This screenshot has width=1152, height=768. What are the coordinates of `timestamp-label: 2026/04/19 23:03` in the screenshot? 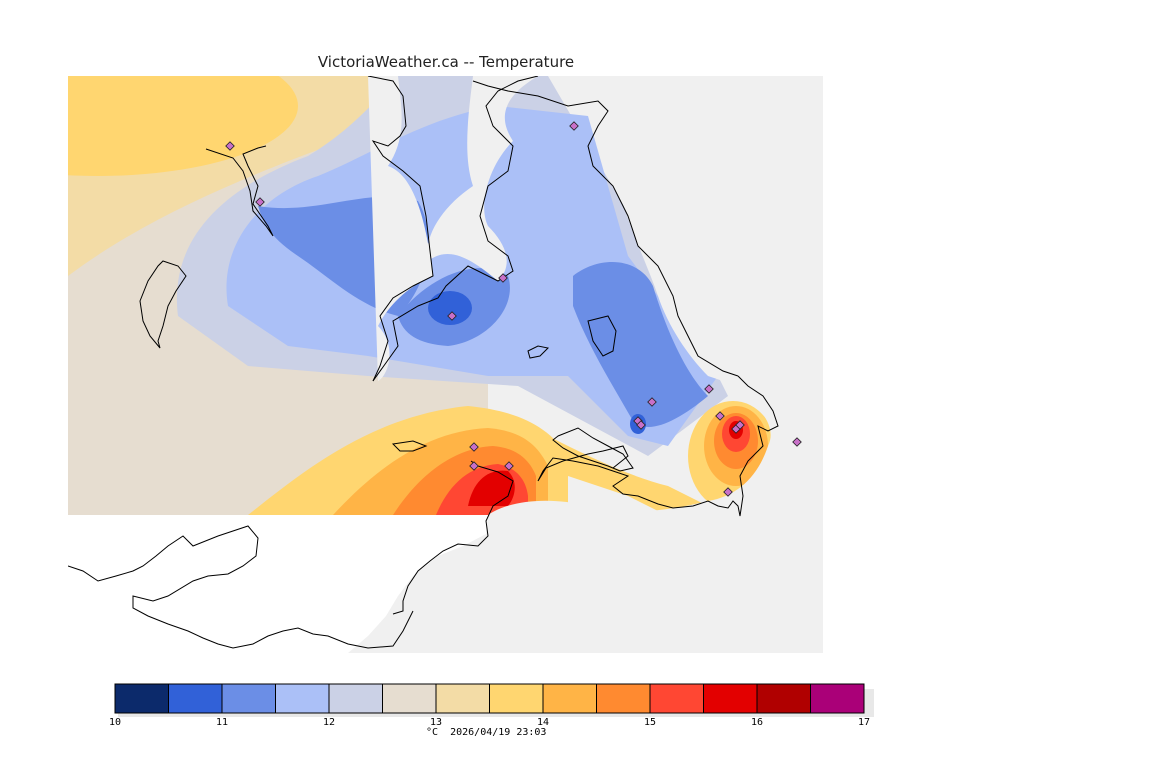 It's located at (498, 732).